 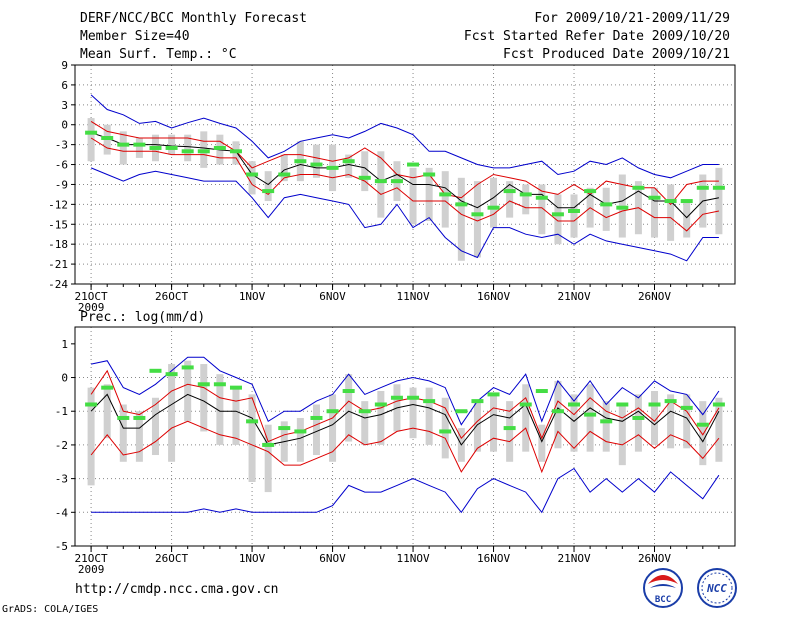 What do you see at coordinates (61, 184) in the screenshot?
I see `y-tick-label: -9` at bounding box center [61, 184].